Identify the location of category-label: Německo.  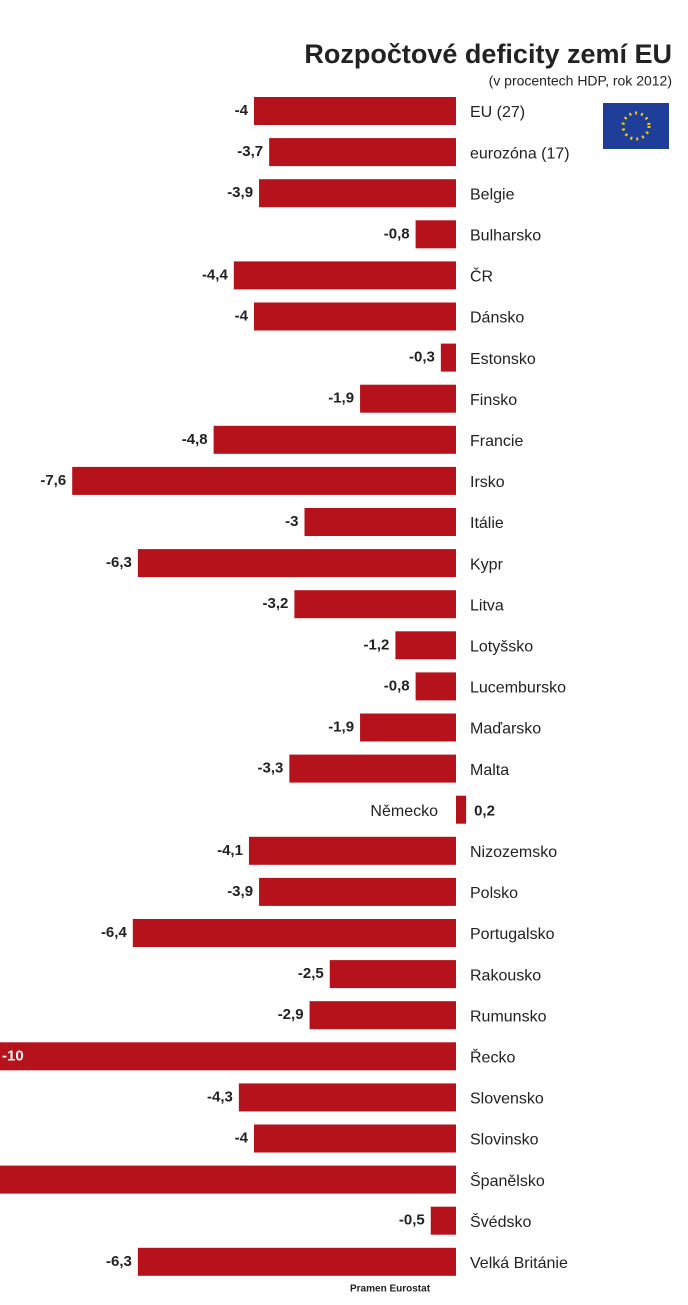
(404, 811).